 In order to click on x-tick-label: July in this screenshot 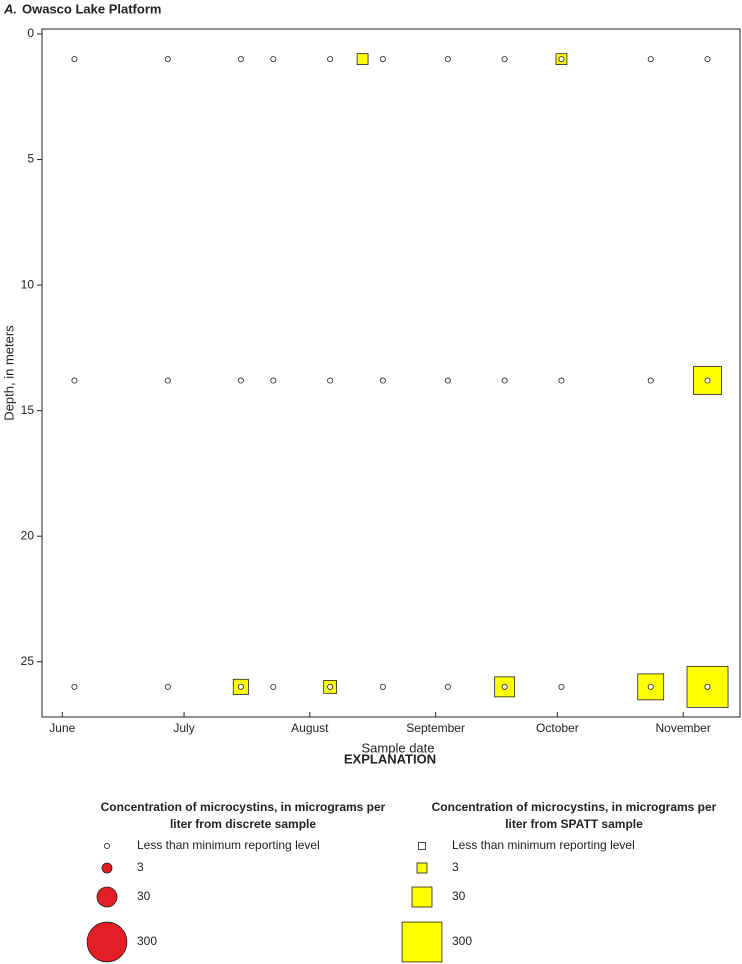, I will do `click(183, 728)`.